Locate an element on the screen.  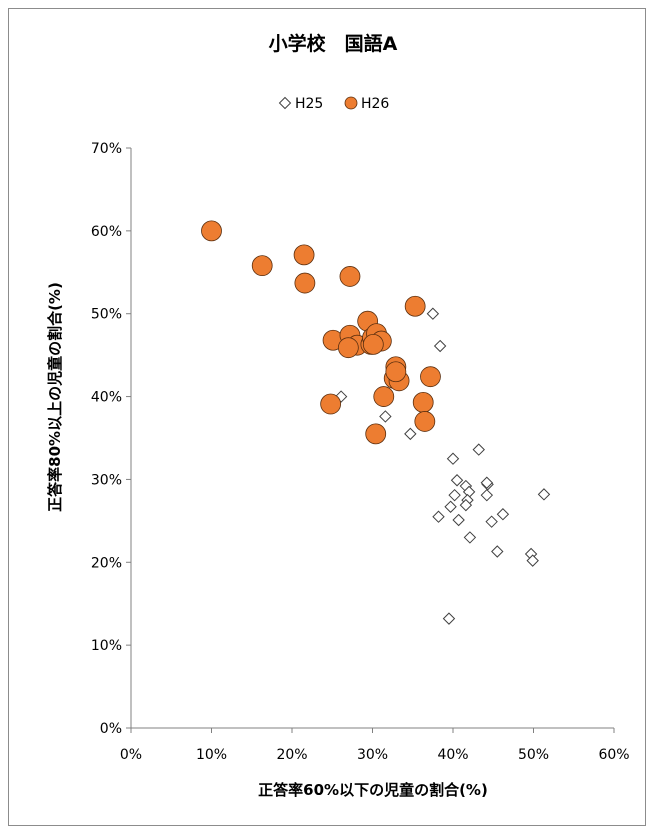
y-tick-label: 70% is located at coordinates (106, 149).